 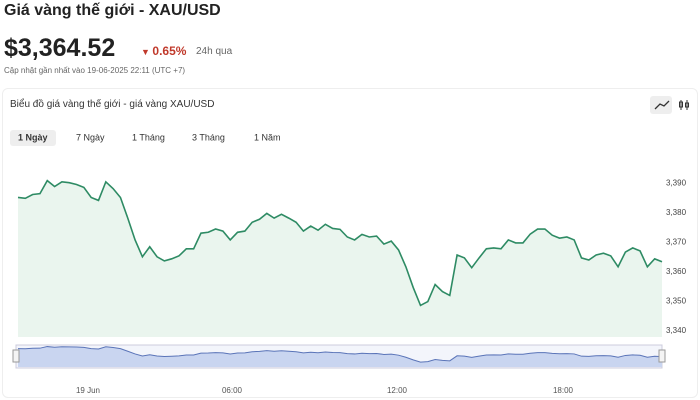 What do you see at coordinates (148, 137) in the screenshot?
I see `tab: 1 Tháng` at bounding box center [148, 137].